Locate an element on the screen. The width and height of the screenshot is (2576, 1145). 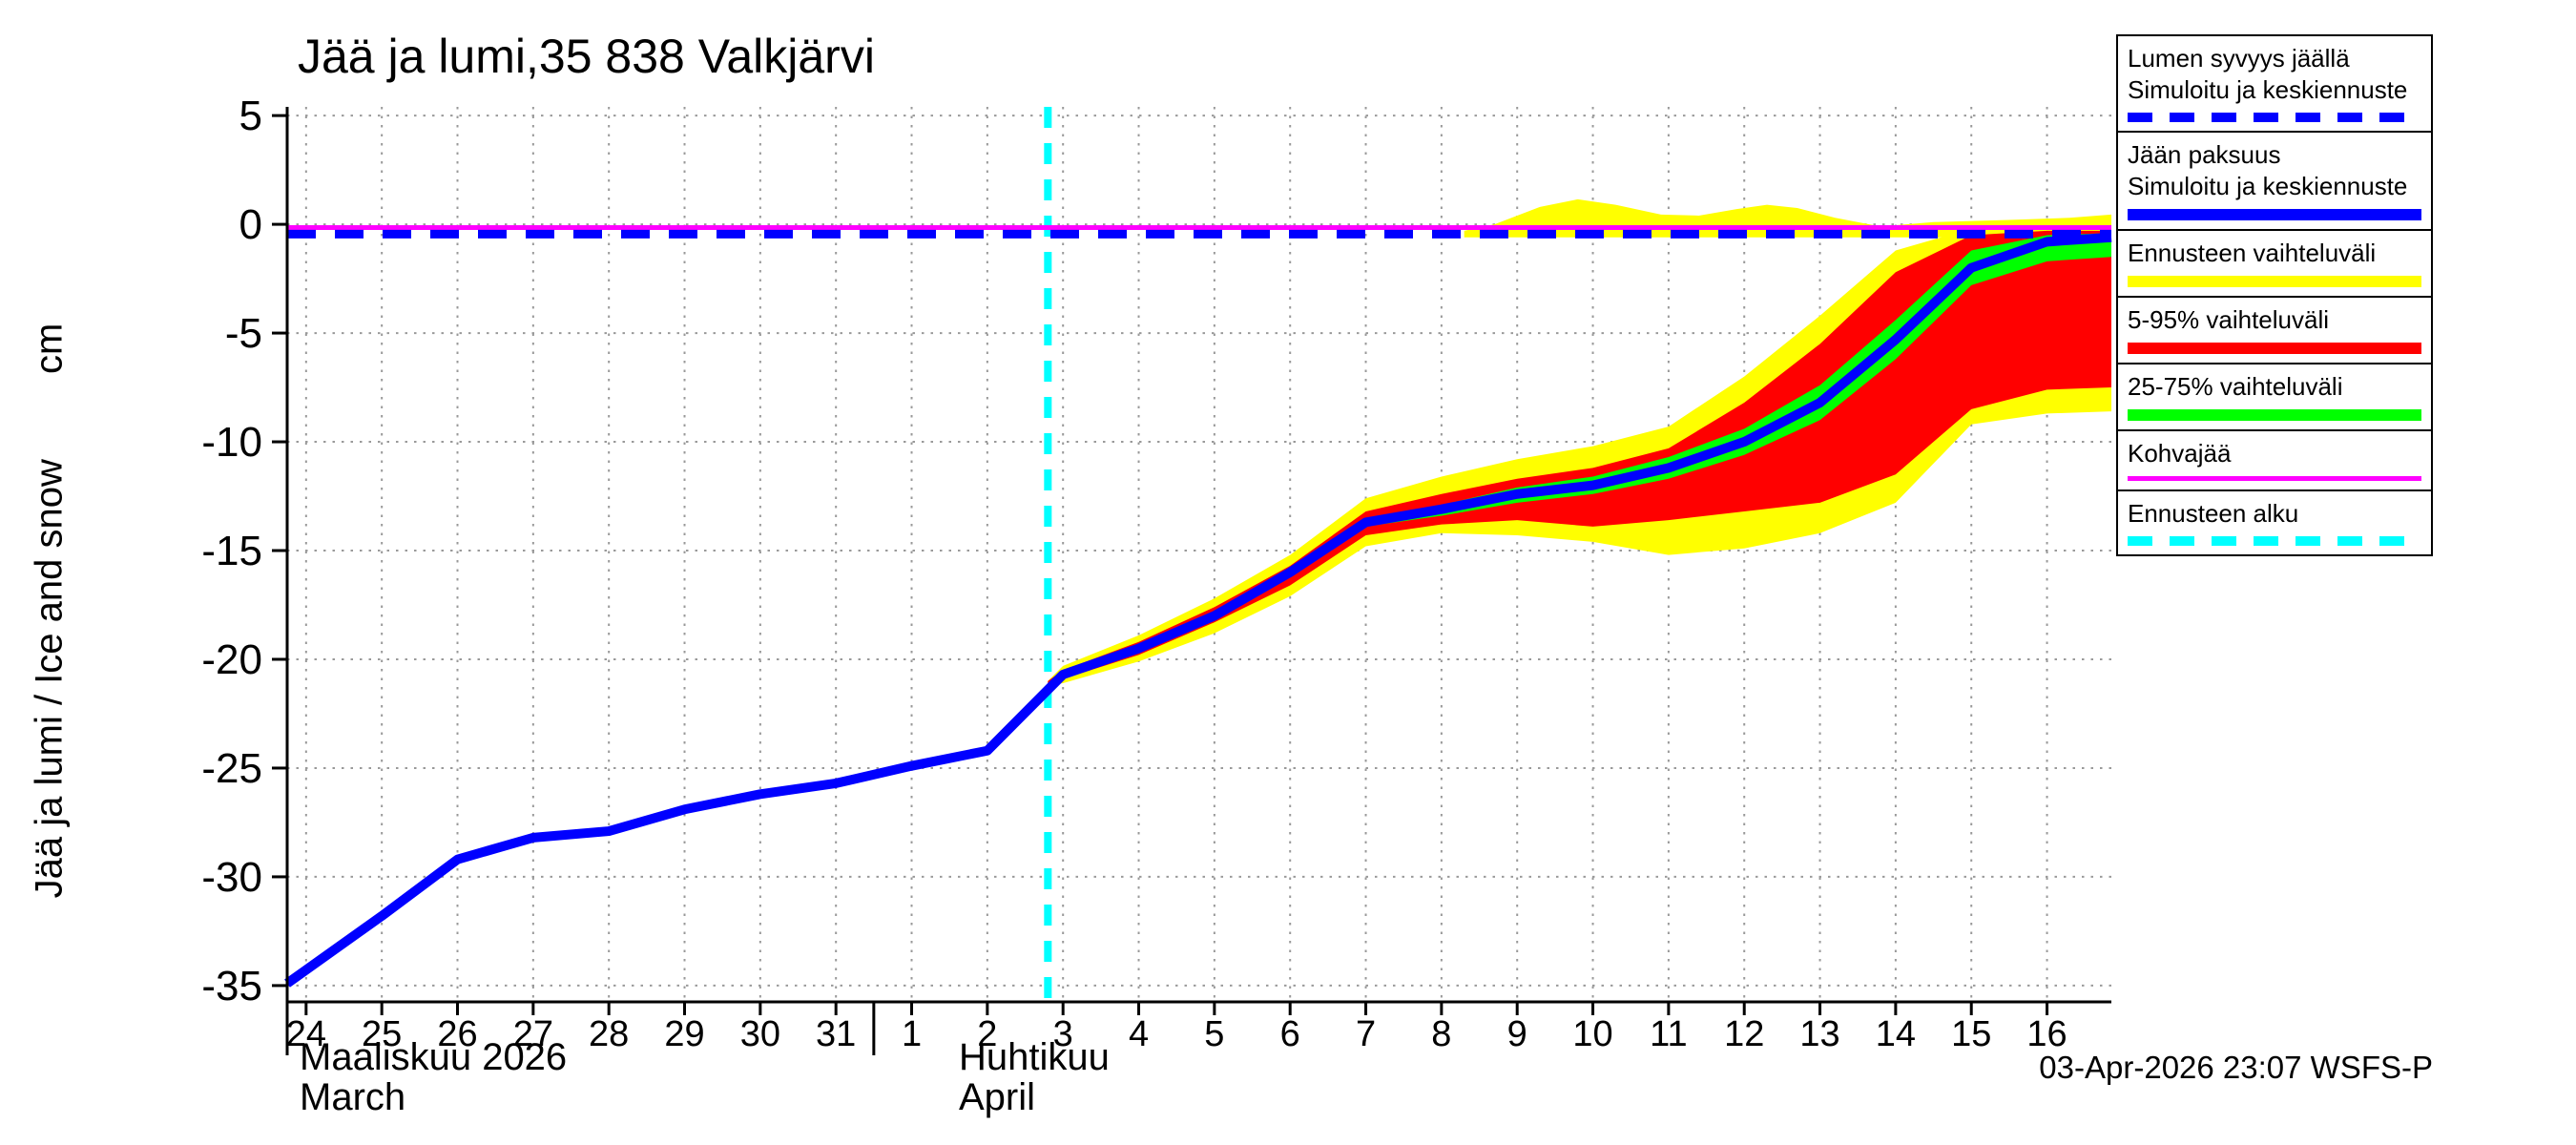
y-tick-label: -5 is located at coordinates (243, 334).